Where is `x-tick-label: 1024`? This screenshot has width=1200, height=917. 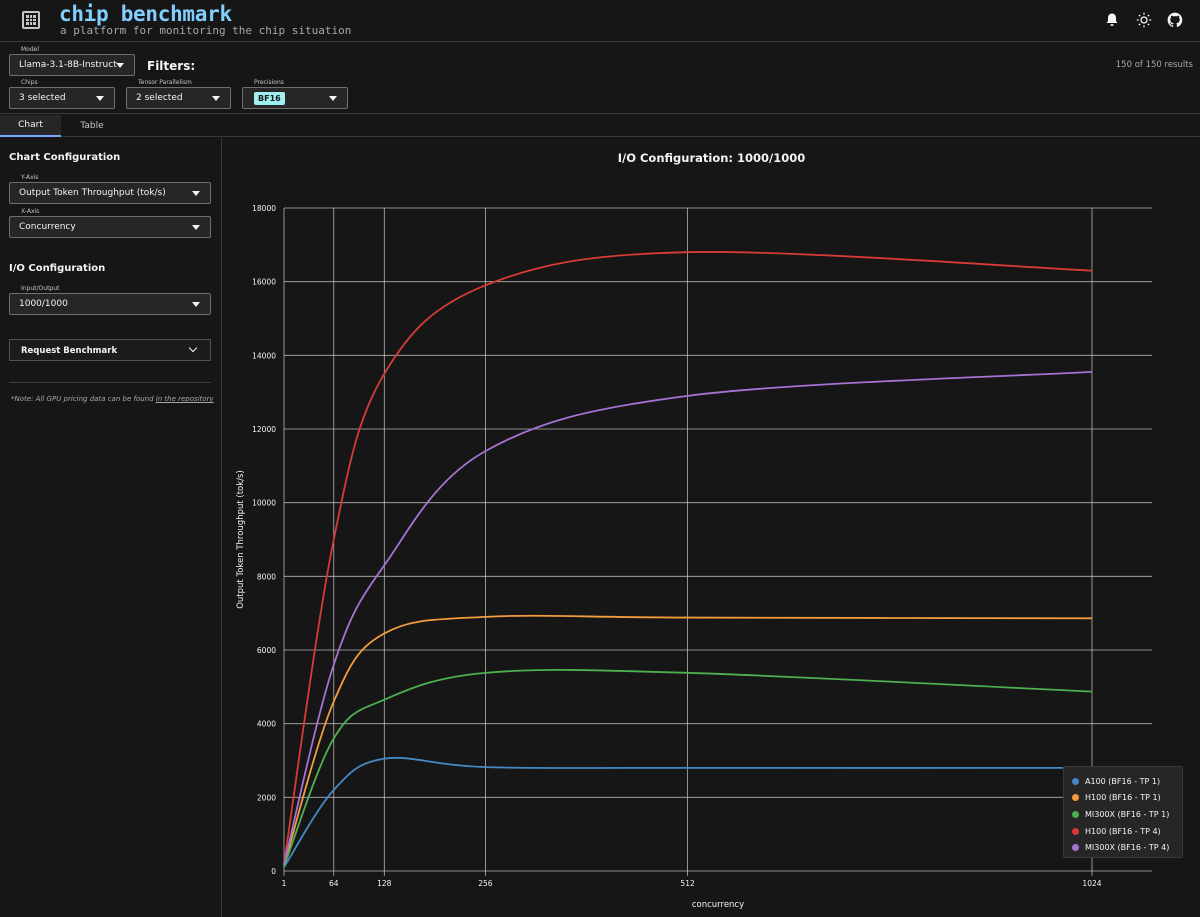 x-tick-label: 1024 is located at coordinates (1091, 883).